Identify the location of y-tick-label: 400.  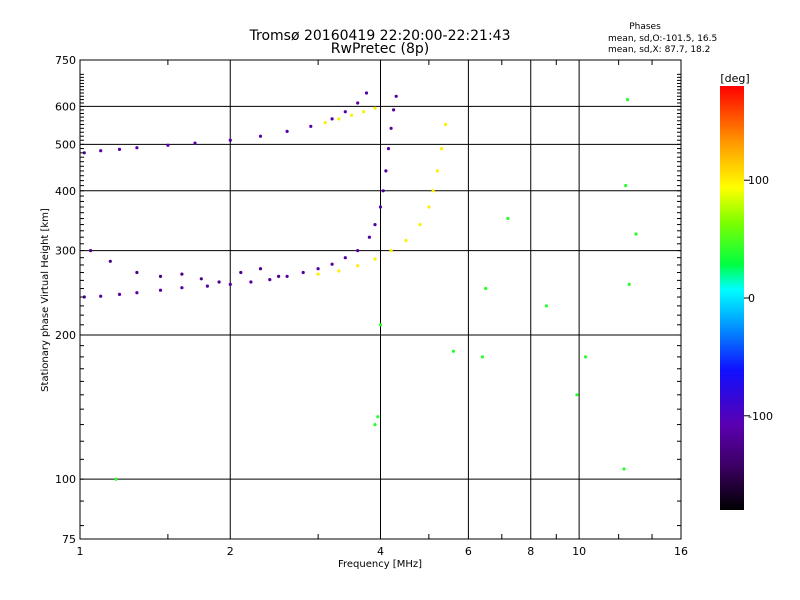
(65, 191).